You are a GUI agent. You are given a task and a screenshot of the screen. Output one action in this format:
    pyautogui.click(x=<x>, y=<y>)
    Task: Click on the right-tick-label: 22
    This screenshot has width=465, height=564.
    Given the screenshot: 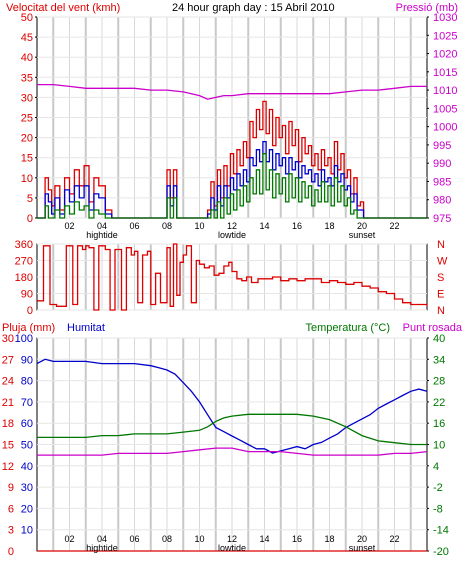 What is the action you would take?
    pyautogui.click(x=439, y=403)
    